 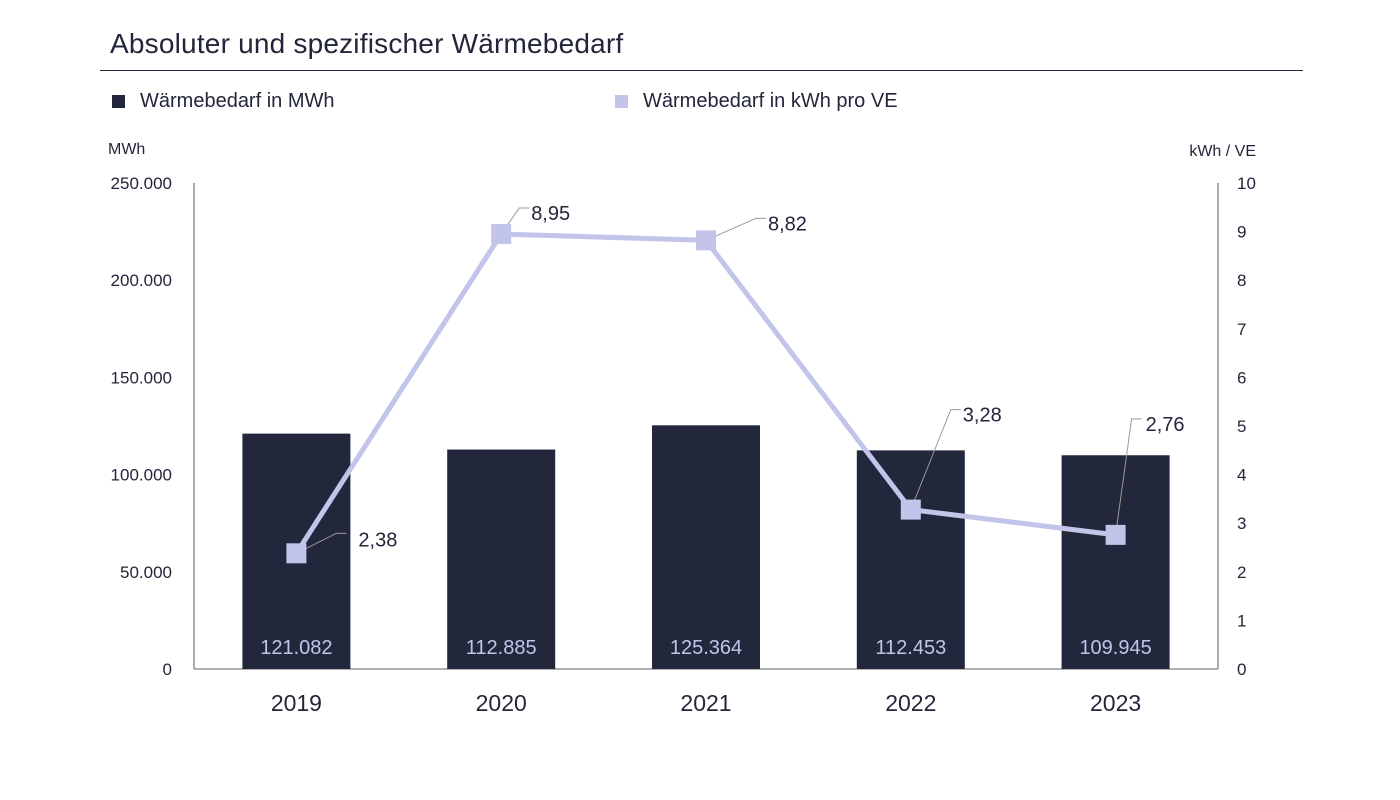 What do you see at coordinates (1241, 377) in the screenshot?
I see `right-axis-tick-label: 6` at bounding box center [1241, 377].